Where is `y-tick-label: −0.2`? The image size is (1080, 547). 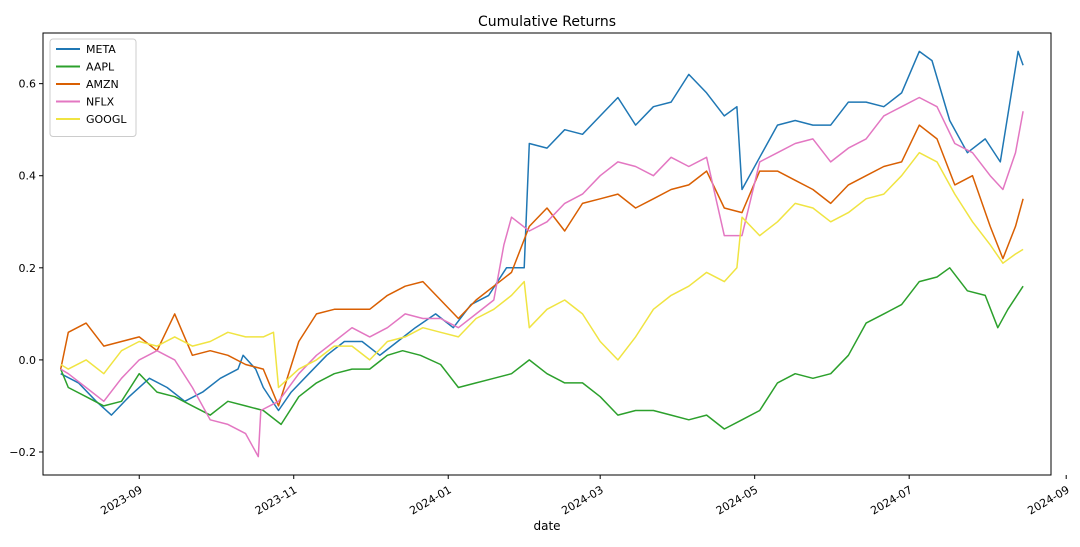
y-tick-label: −0.2 is located at coordinates (22, 452).